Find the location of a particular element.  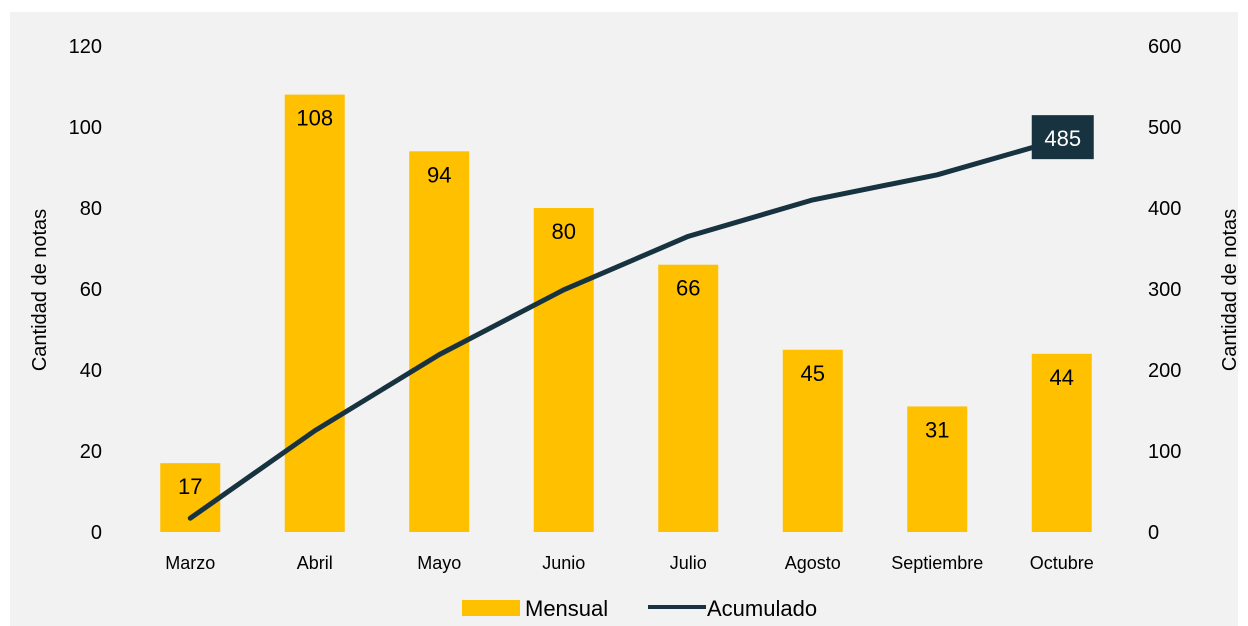

legend-label-mensual: Mensual is located at coordinates (566, 608).